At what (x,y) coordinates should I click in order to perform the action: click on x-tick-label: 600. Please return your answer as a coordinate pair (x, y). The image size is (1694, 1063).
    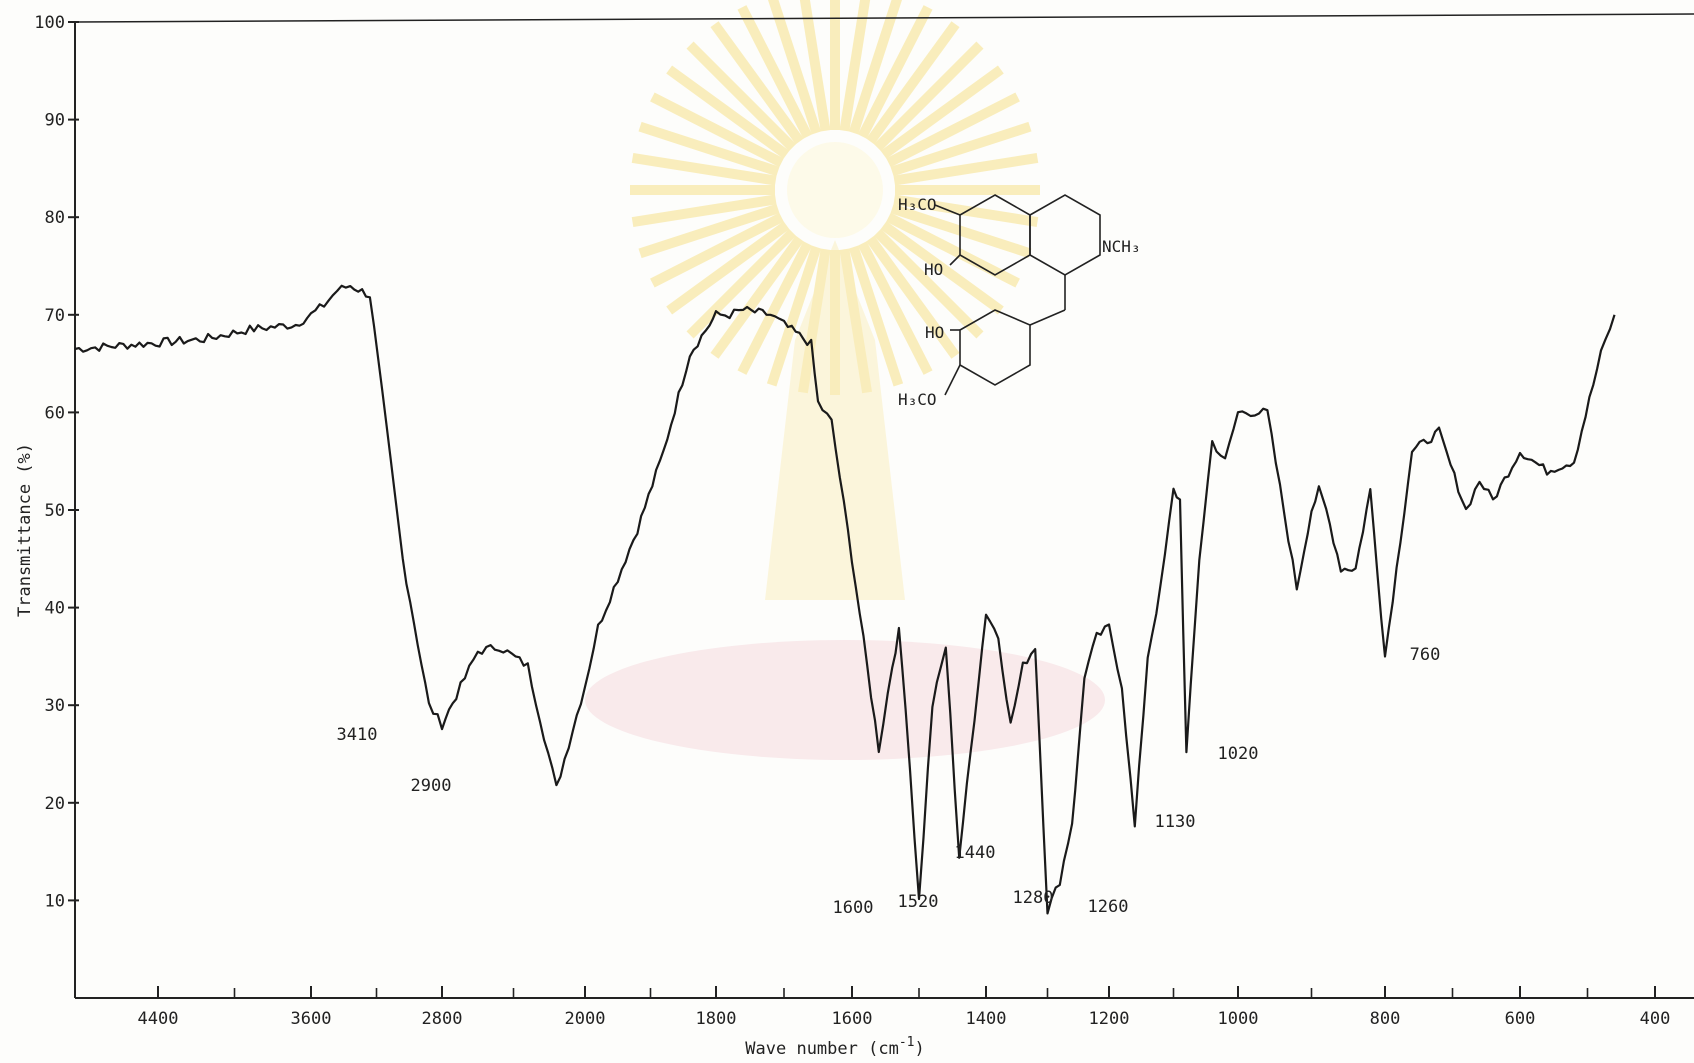
    Looking at the image, I should click on (1520, 1019).